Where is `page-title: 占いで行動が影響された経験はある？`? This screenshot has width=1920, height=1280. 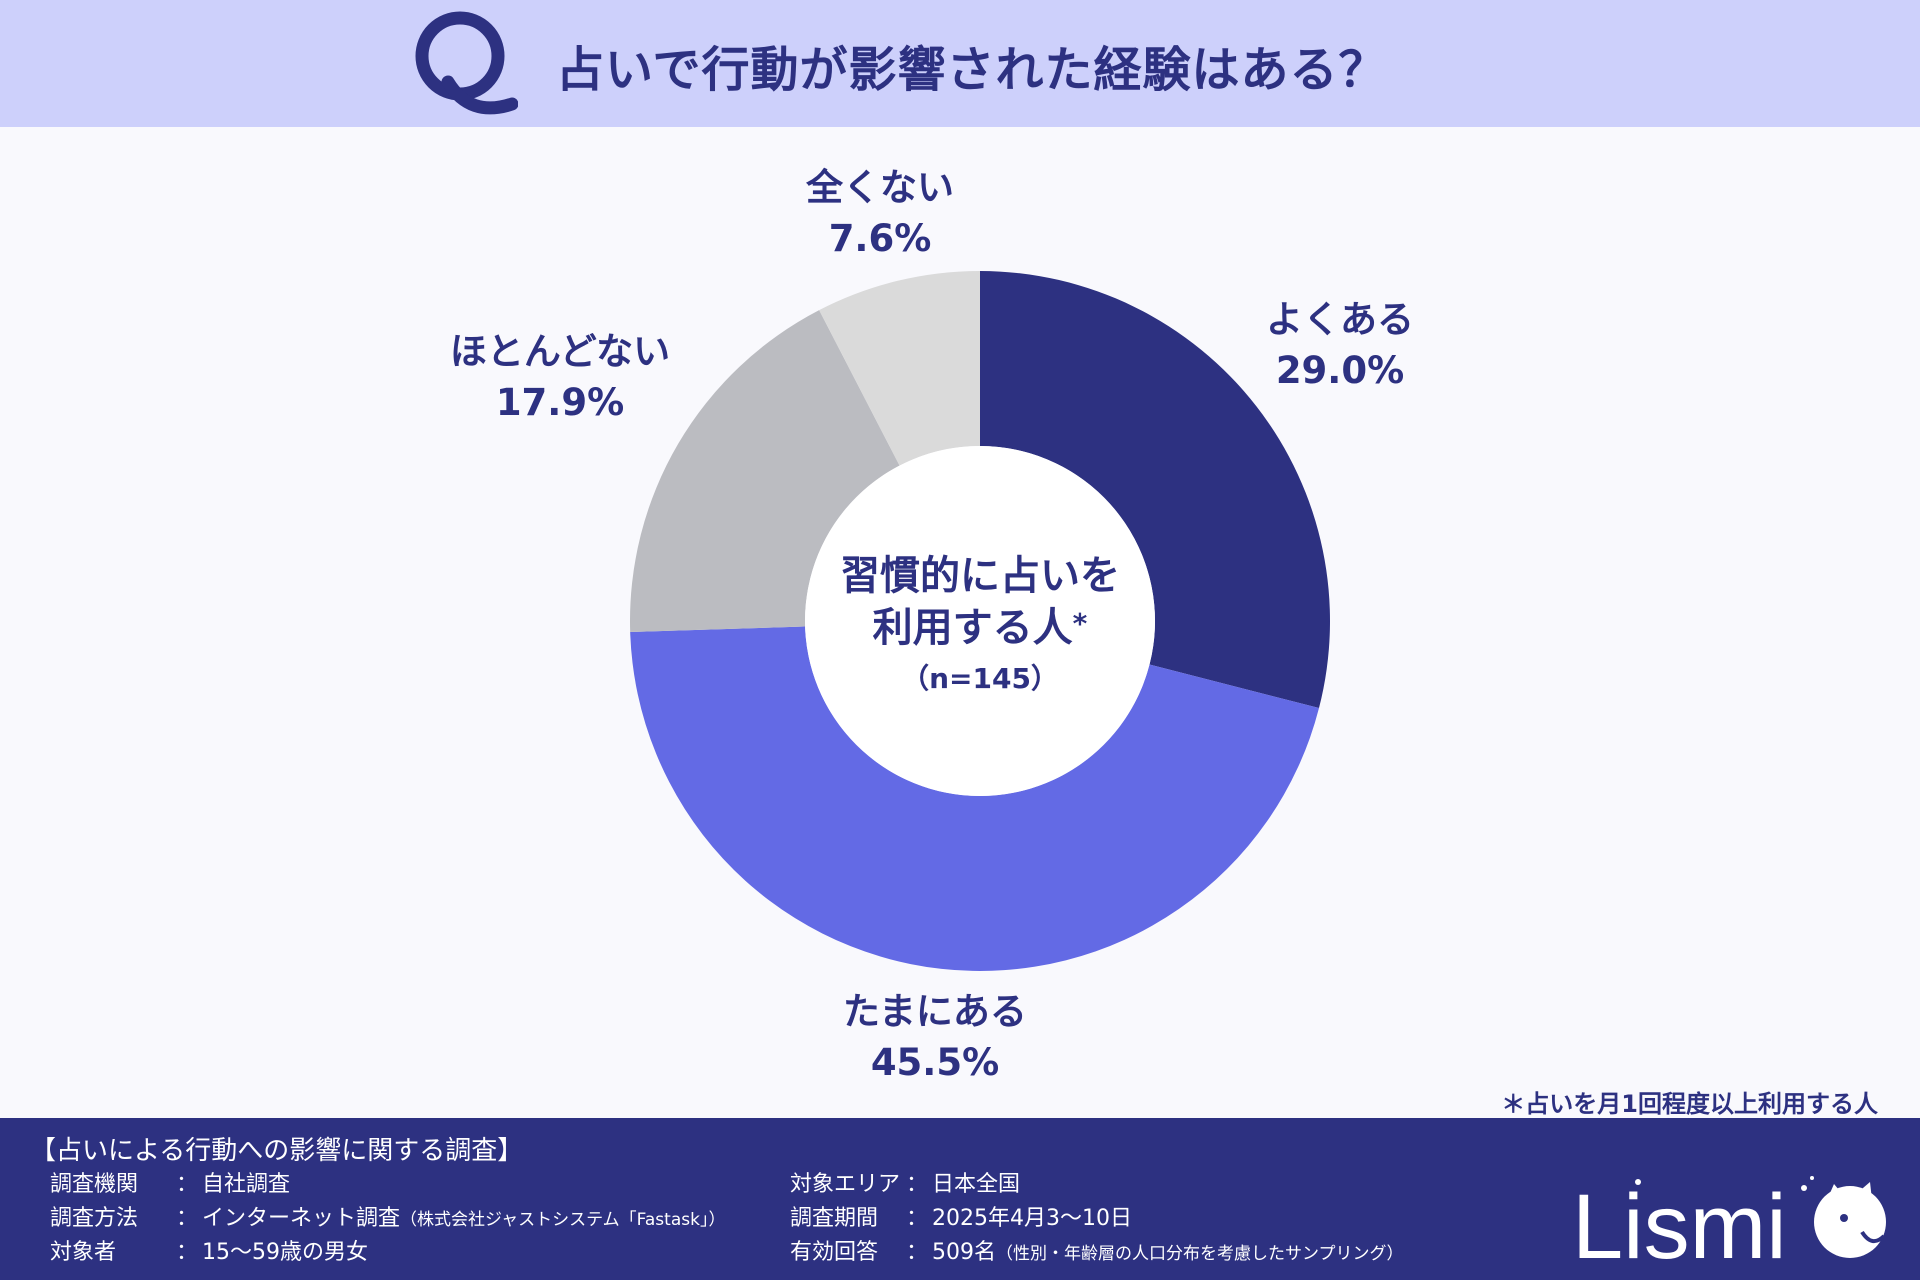 page-title: 占いで行動が影響された経験はある？ is located at coordinates (972, 70).